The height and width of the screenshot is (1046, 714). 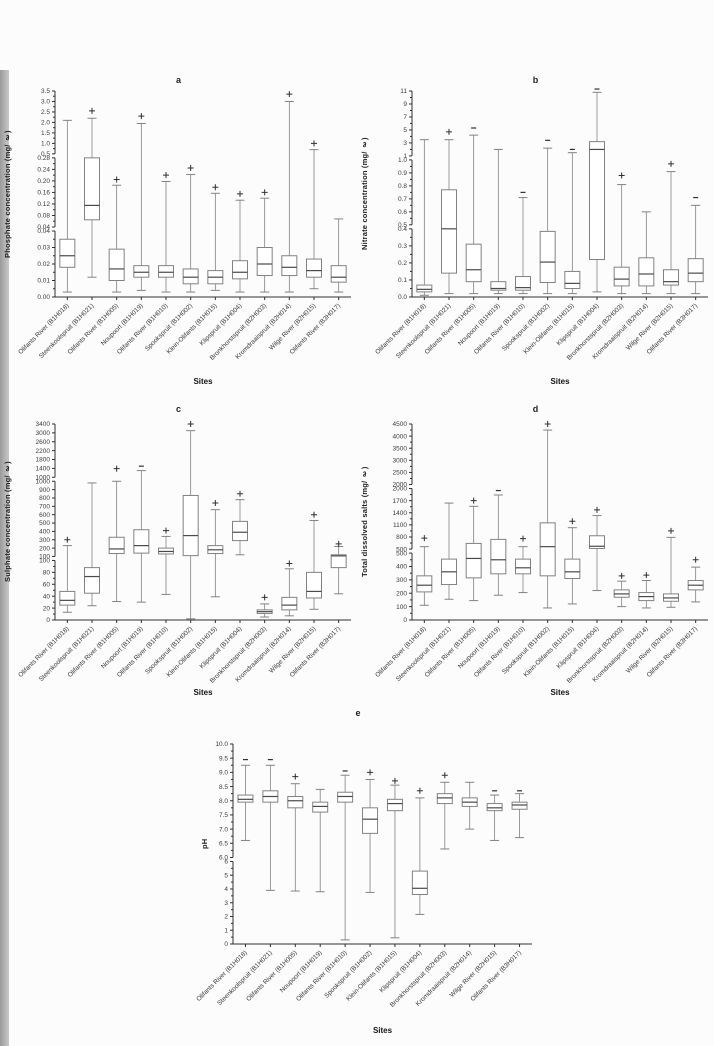 I want to click on y-tick-label: 6.5, so click(x=223, y=843).